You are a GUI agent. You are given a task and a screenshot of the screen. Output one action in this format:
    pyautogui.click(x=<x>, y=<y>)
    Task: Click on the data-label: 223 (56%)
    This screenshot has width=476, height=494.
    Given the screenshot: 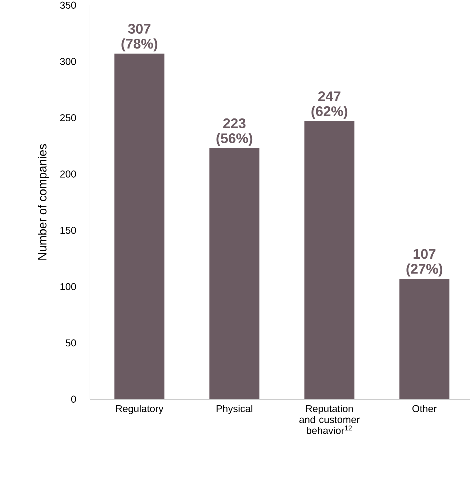 What is the action you would take?
    pyautogui.click(x=234, y=132)
    